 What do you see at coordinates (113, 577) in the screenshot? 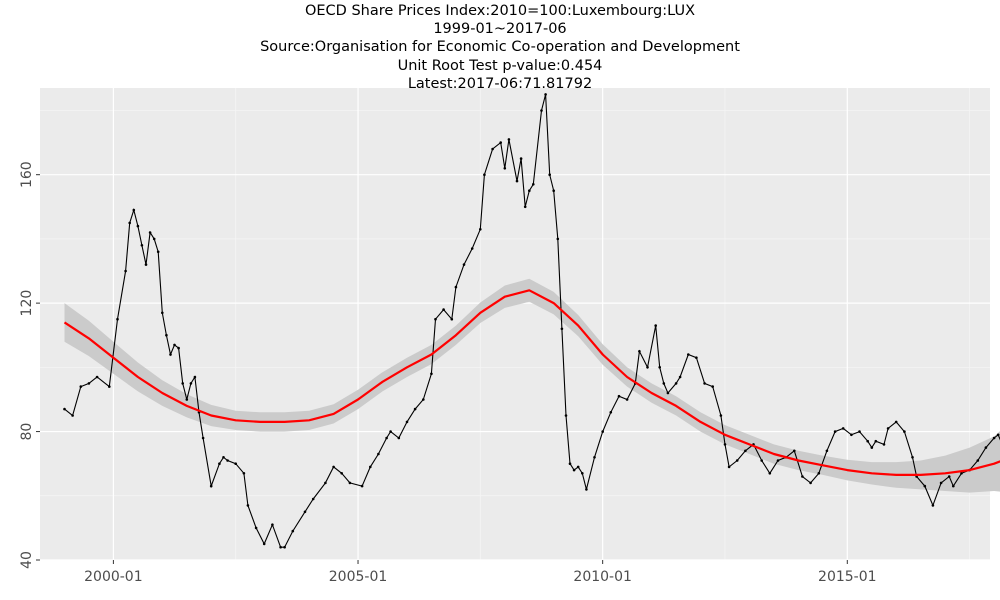
I see `x-tick-label: 2000-01` at bounding box center [113, 577].